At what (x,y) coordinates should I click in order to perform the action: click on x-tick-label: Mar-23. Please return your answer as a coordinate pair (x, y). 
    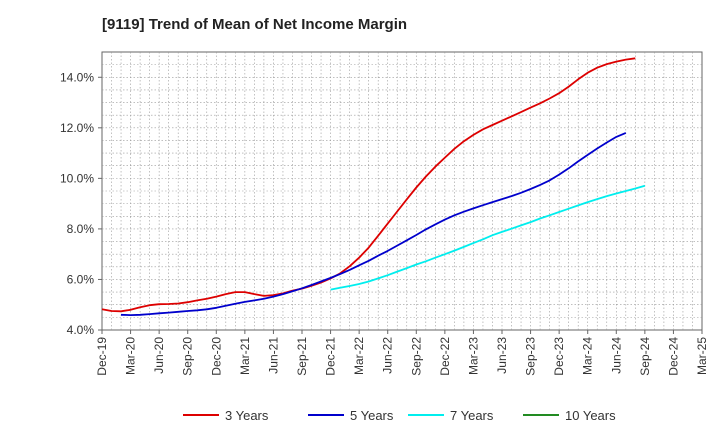
    Looking at the image, I should click on (473, 356).